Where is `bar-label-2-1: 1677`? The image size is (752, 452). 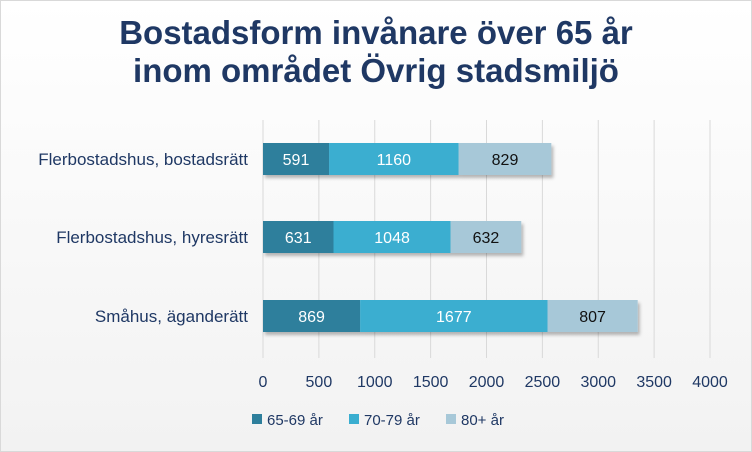
bar-label-2-1: 1677 is located at coordinates (454, 317).